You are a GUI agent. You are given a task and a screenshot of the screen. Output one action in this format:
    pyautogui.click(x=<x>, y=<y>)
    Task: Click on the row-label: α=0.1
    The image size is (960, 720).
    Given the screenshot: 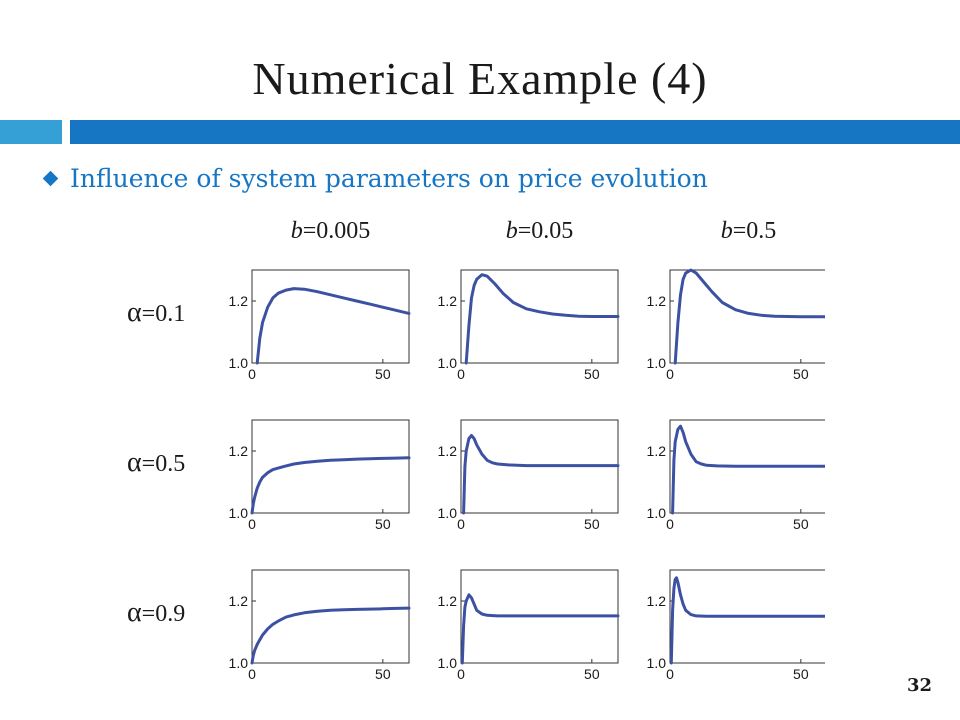 What is the action you would take?
    pyautogui.click(x=156, y=312)
    